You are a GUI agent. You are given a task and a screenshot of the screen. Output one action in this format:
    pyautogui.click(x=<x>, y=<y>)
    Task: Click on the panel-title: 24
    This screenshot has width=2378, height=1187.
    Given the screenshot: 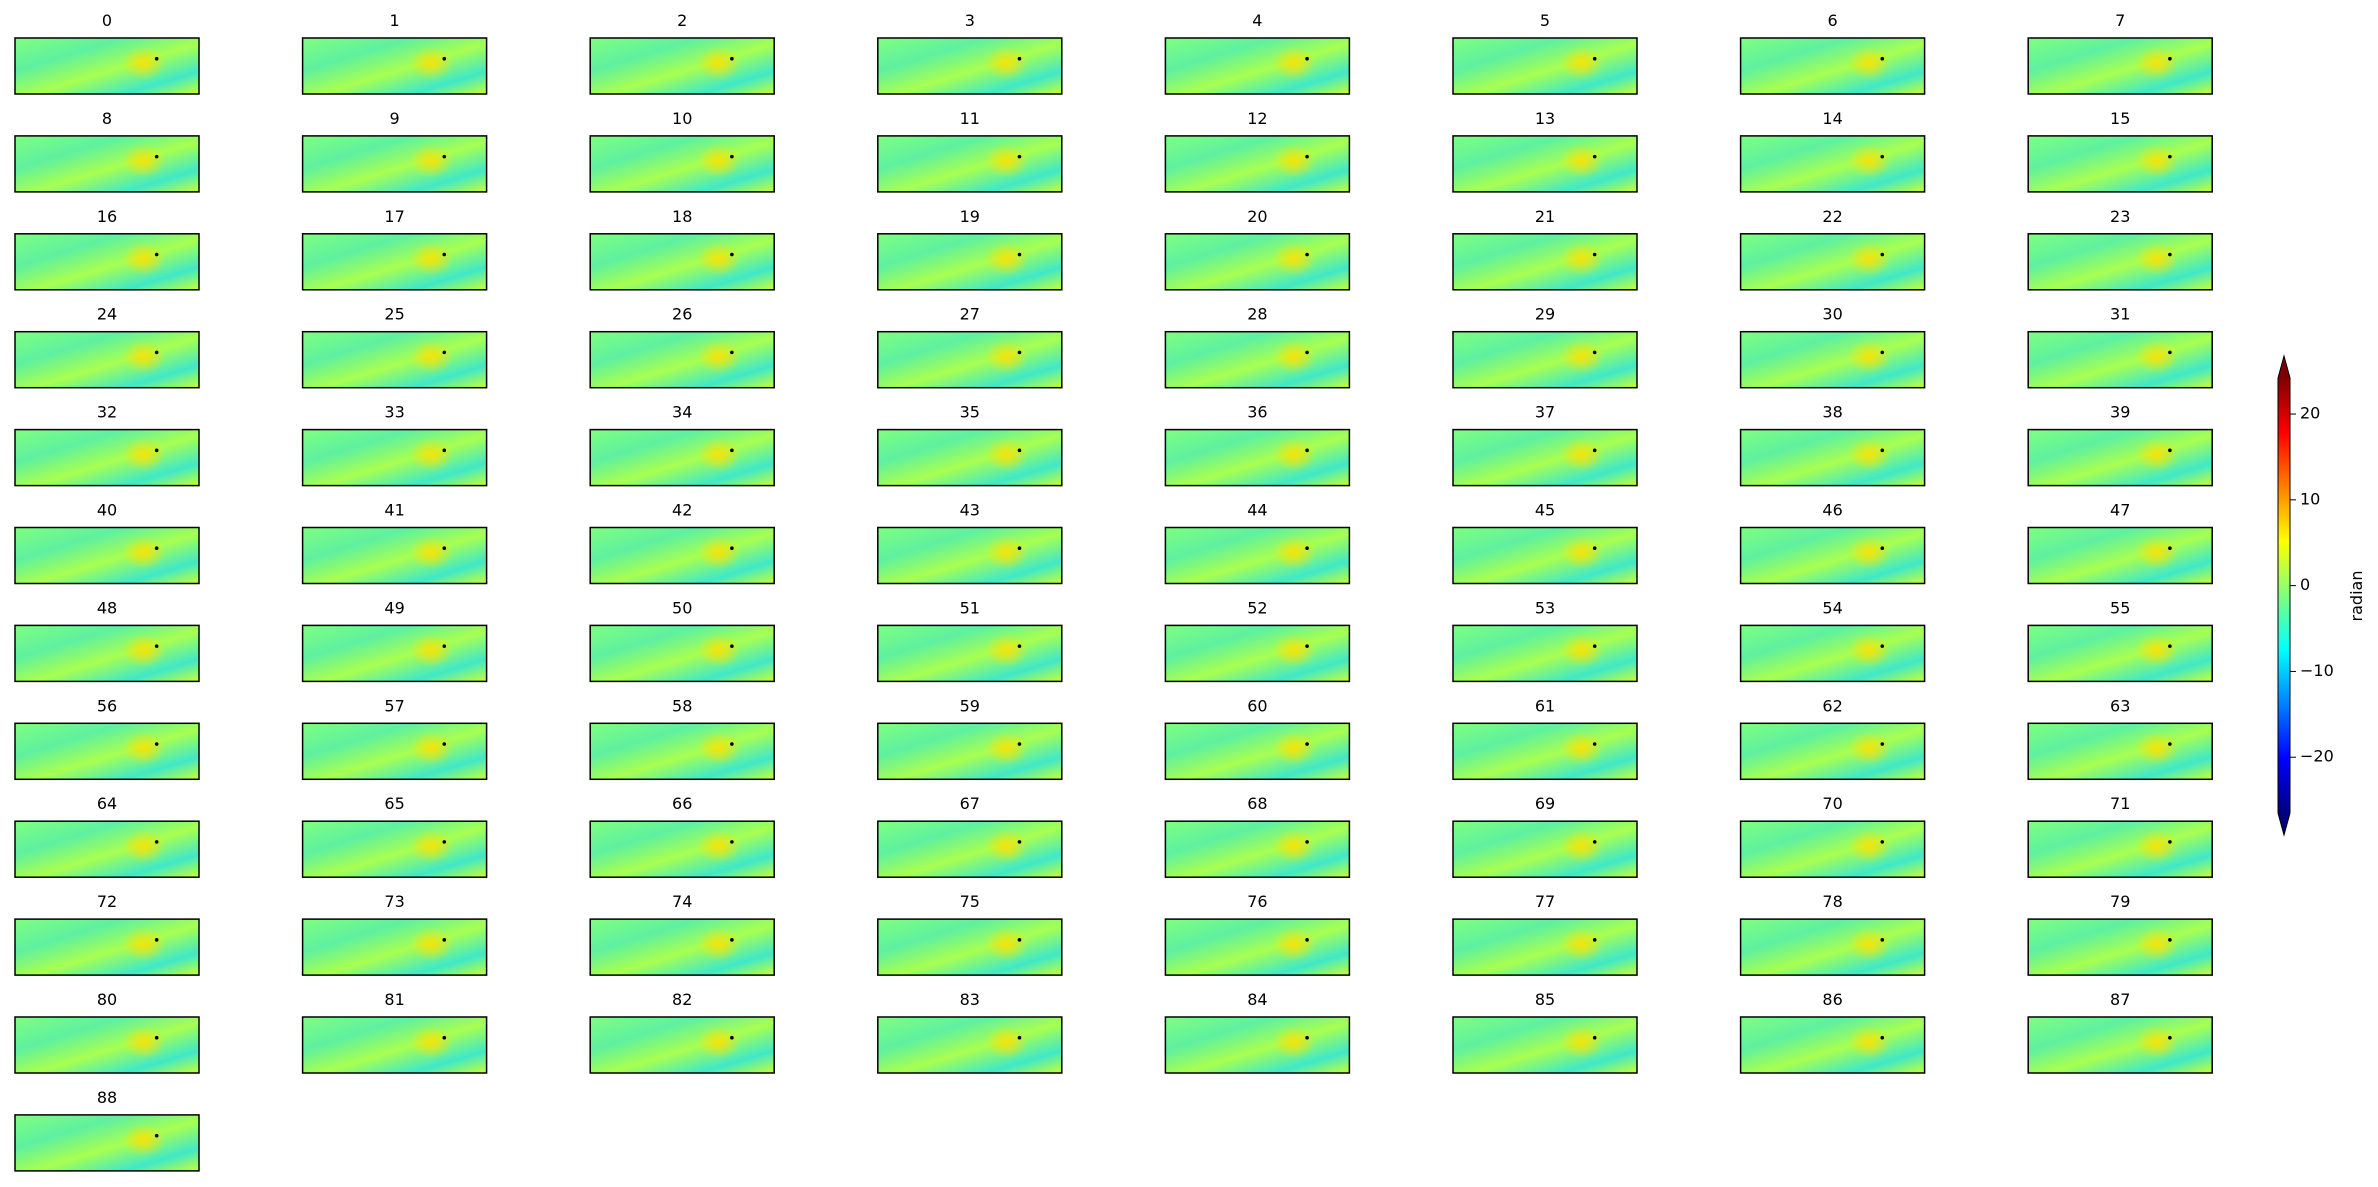 What is the action you would take?
    pyautogui.click(x=107, y=314)
    